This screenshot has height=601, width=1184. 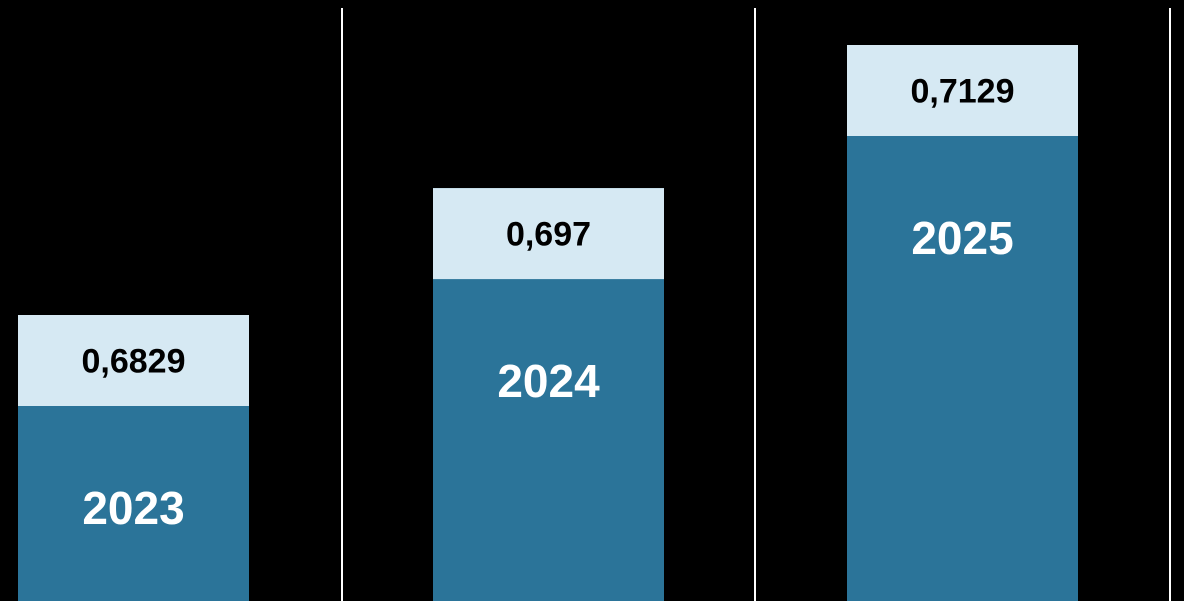 What do you see at coordinates (133, 458) in the screenshot?
I see `bar-group: 0,6829 2023` at bounding box center [133, 458].